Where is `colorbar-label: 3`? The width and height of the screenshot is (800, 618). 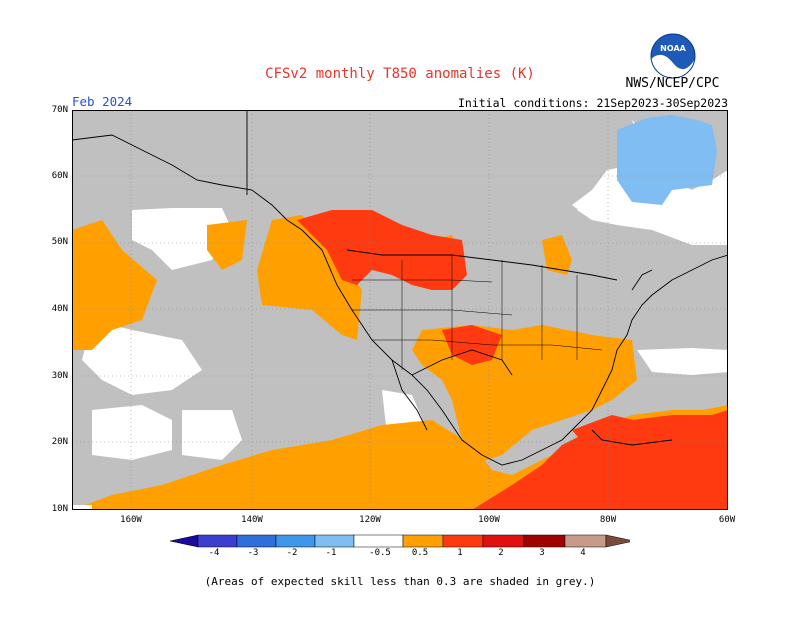
colorbar-label: 3 is located at coordinates (542, 553).